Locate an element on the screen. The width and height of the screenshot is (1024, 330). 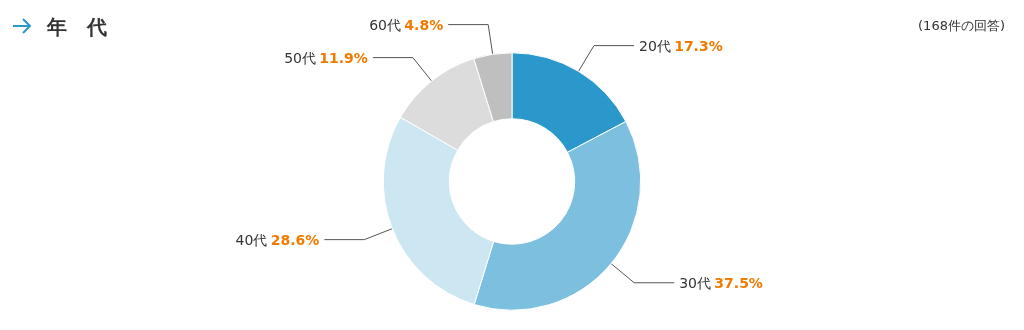
data-label: 37.5% is located at coordinates (738, 282).